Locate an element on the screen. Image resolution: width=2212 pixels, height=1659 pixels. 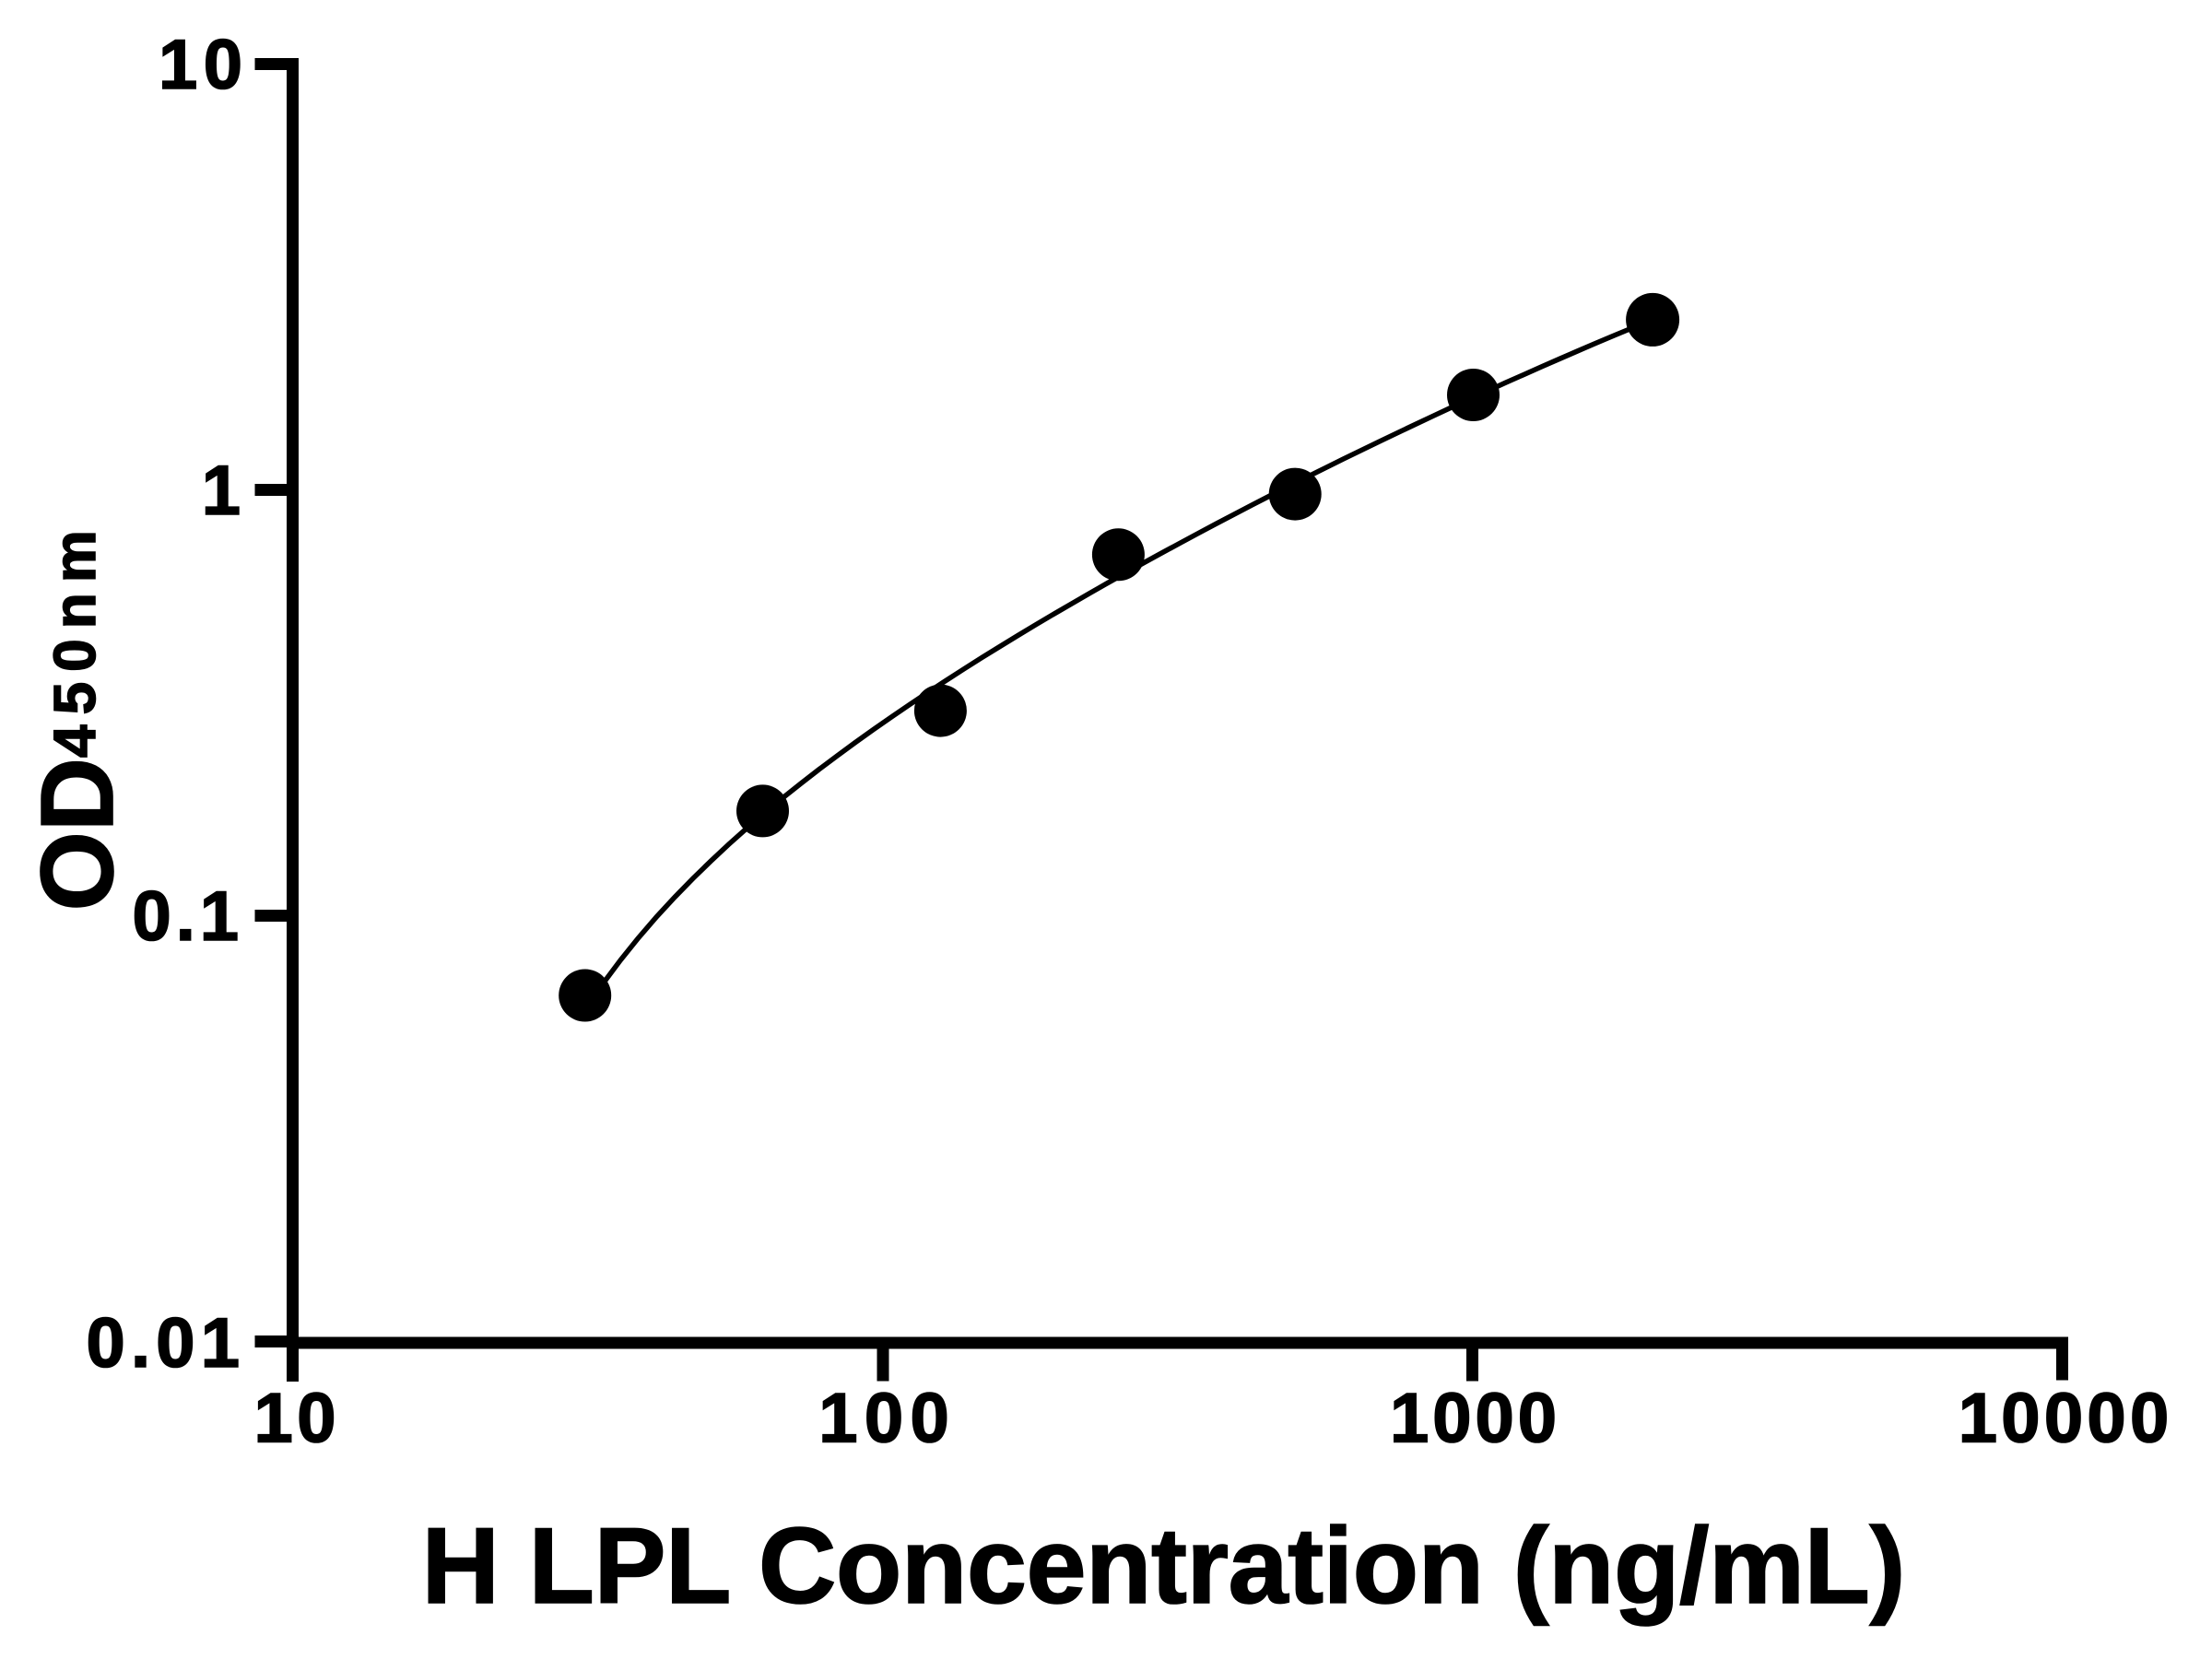
svg-text: 10000 is located at coordinates (2064, 1419).